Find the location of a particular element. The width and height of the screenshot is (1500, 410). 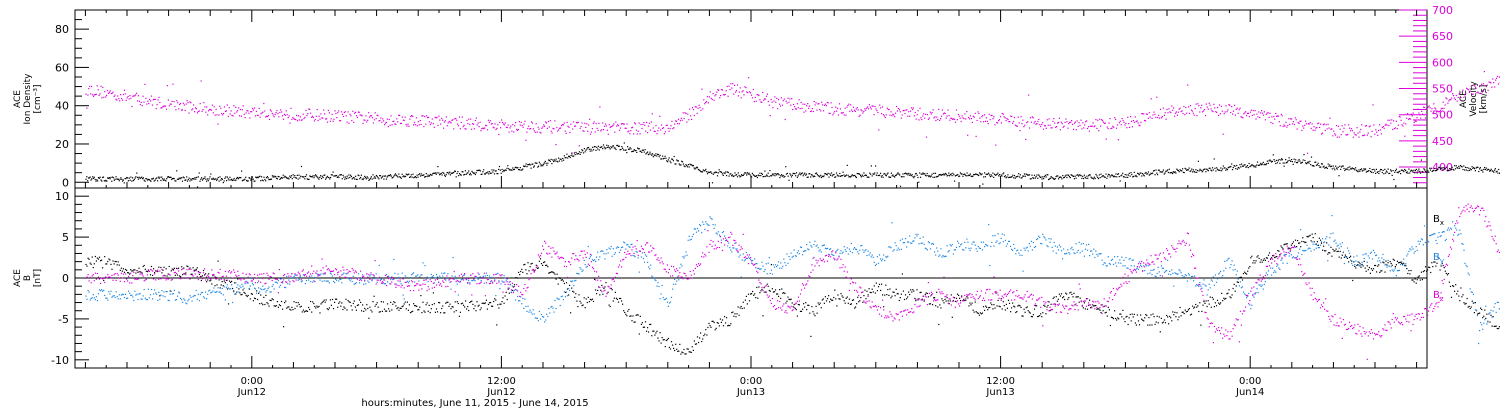

legend-bz: Bz is located at coordinates (1438, 296).